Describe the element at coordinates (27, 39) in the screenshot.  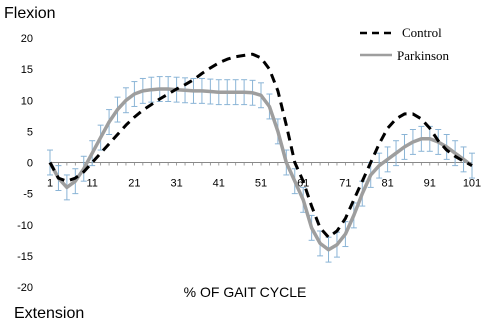
I see `y-tick-label: 20` at that location.